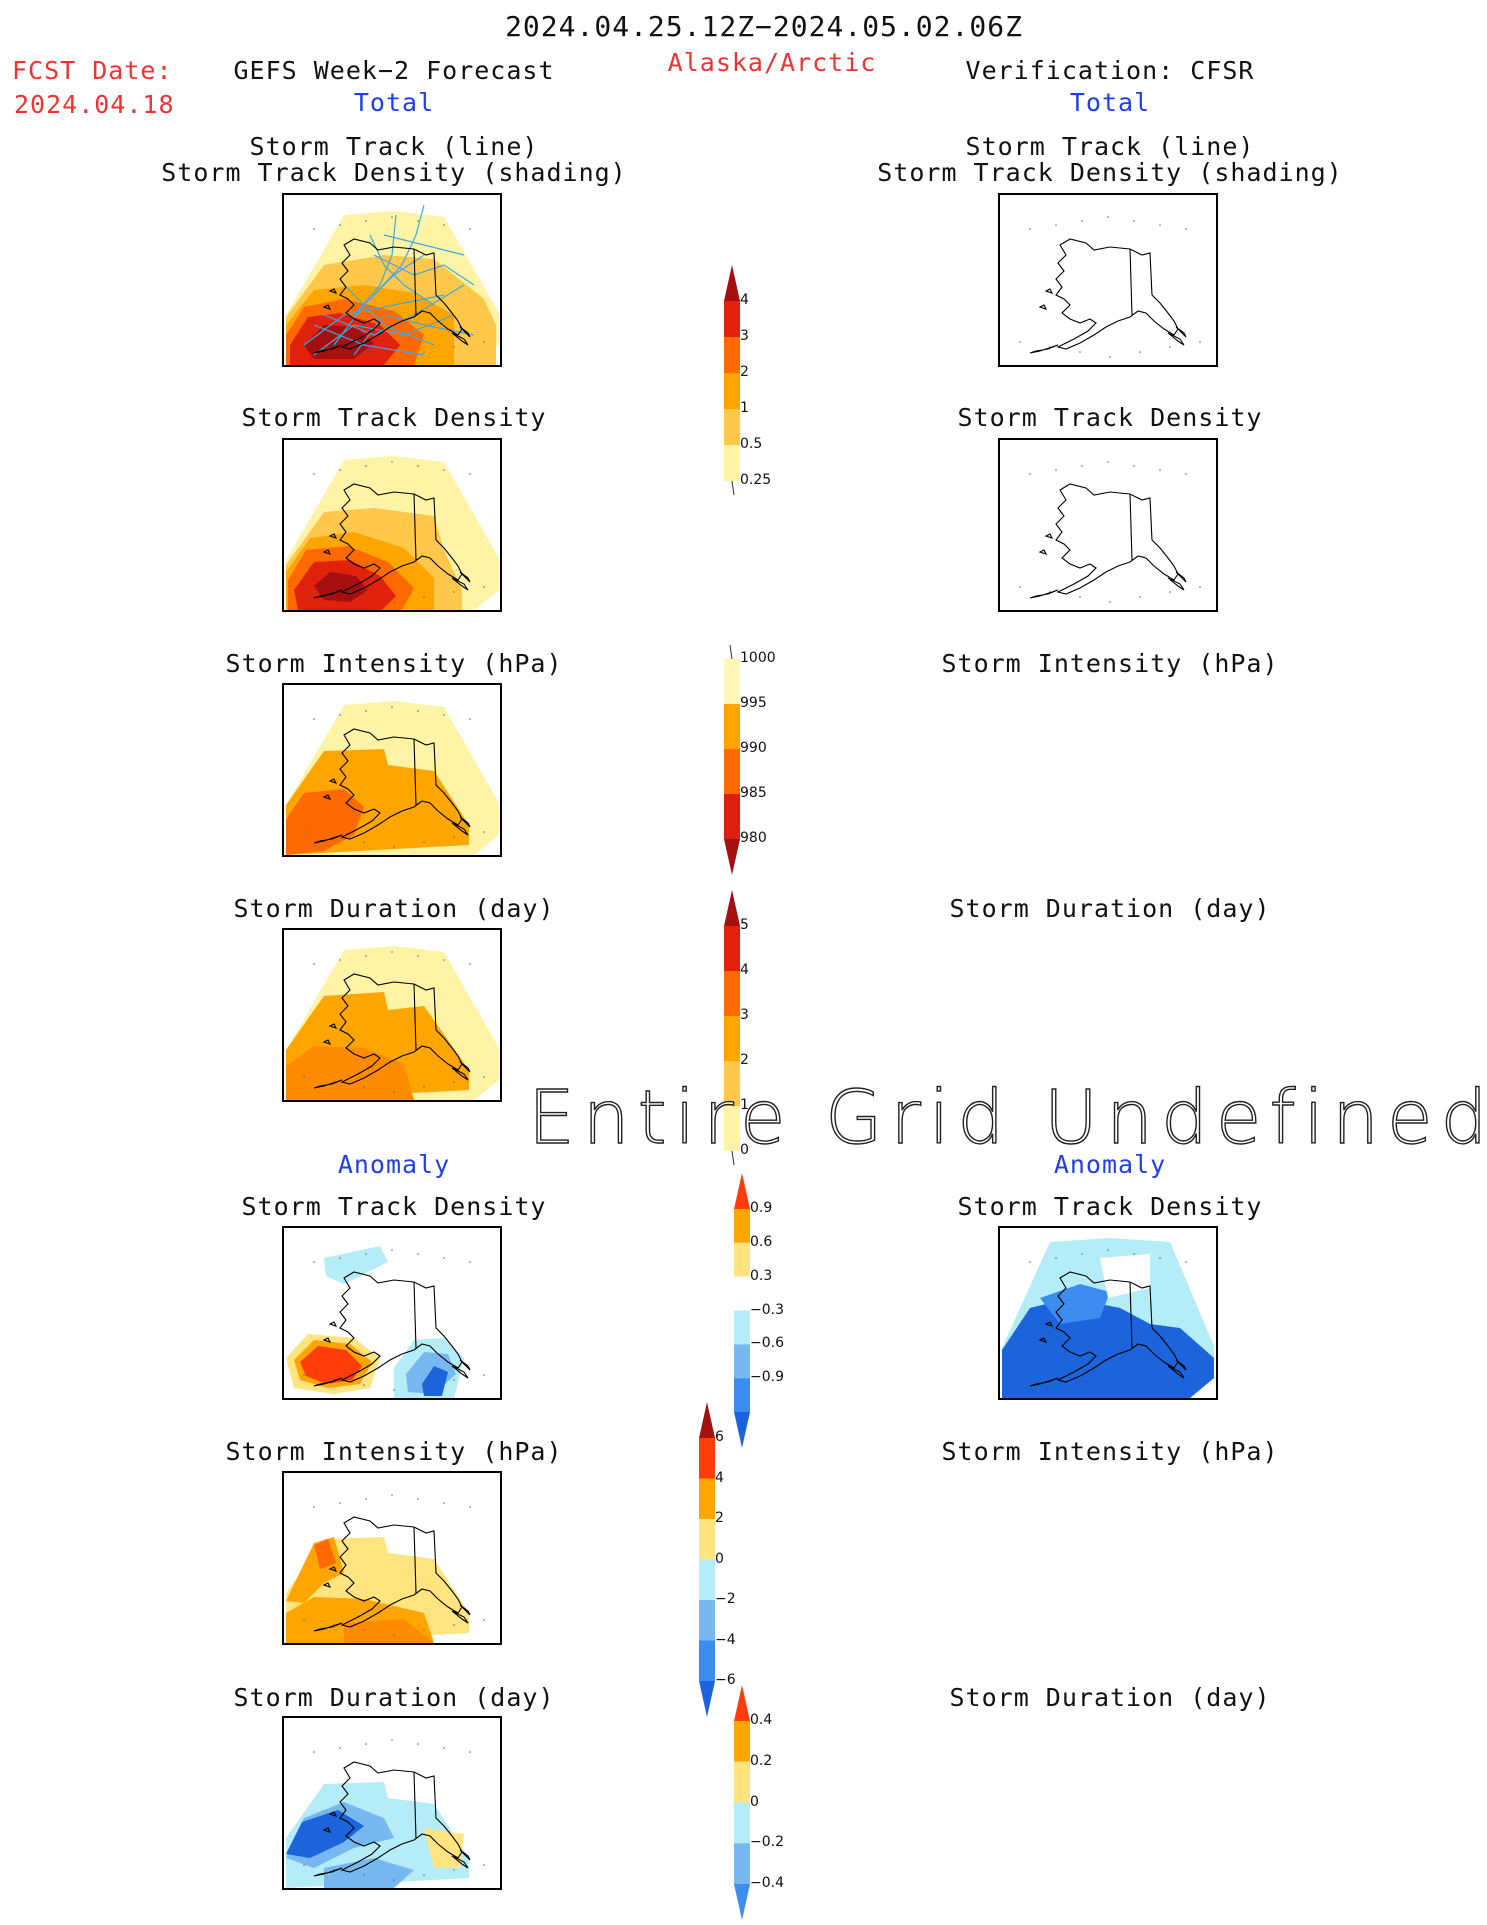 The height and width of the screenshot is (1925, 1487). I want to click on map-panel-left-storm-track, so click(392, 280).